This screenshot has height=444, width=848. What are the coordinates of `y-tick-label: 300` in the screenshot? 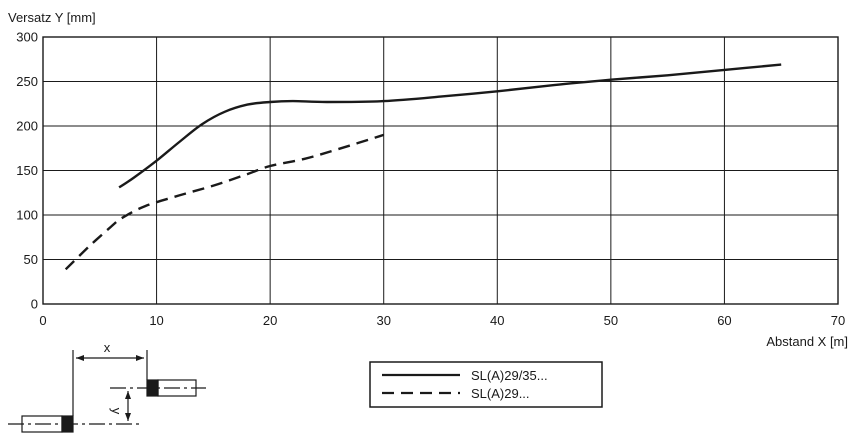 It's located at (27, 37).